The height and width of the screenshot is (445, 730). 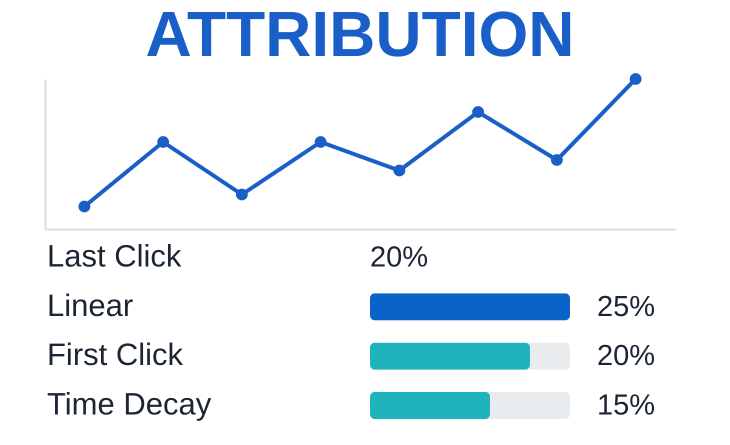 I want to click on data-label: 15%, so click(x=626, y=406).